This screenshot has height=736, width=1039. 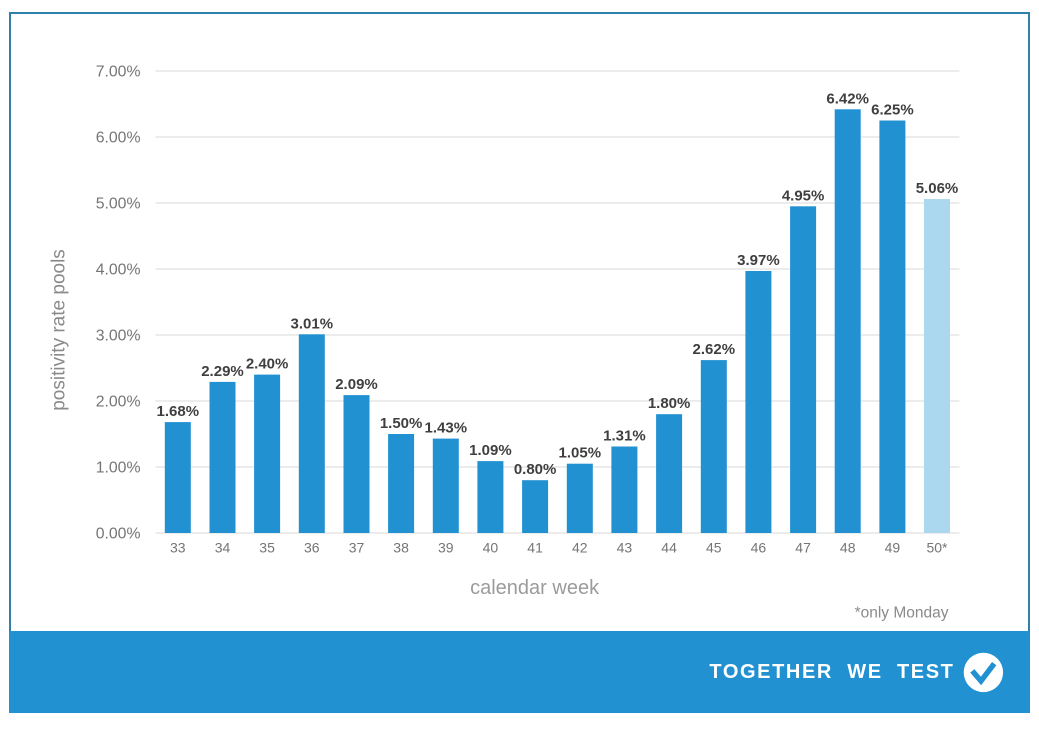 I want to click on svg-text: 33, so click(x=178, y=548).